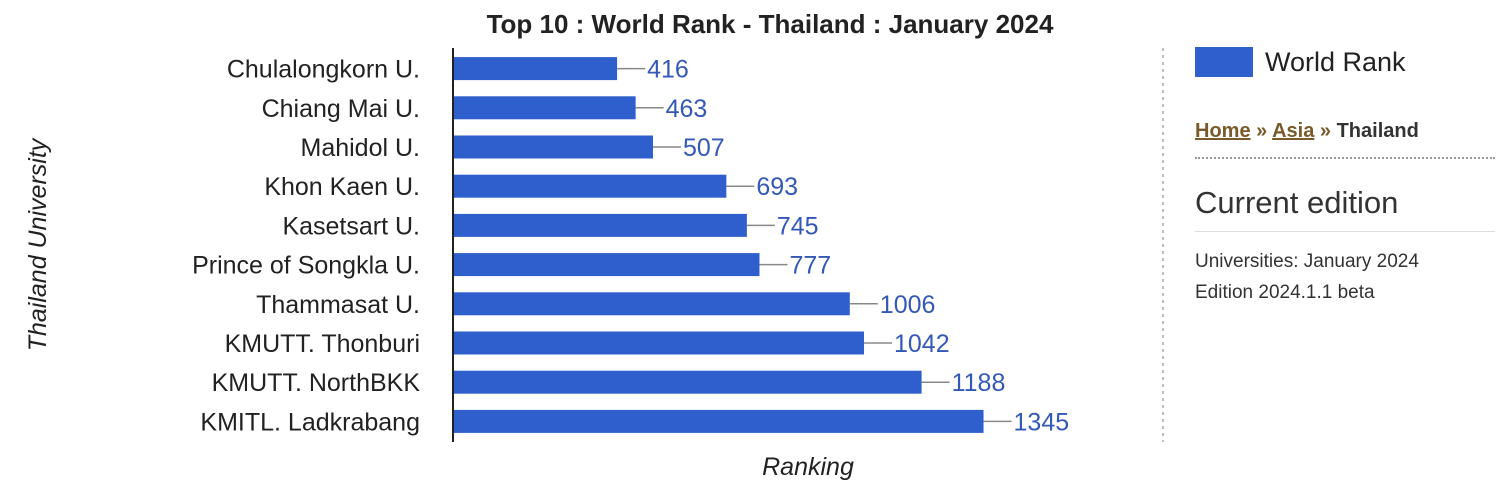 Image resolution: width=1500 pixels, height=490 pixels. Describe the element at coordinates (1377, 131) in the screenshot. I see `breadcrumb-current: Thailand` at that location.